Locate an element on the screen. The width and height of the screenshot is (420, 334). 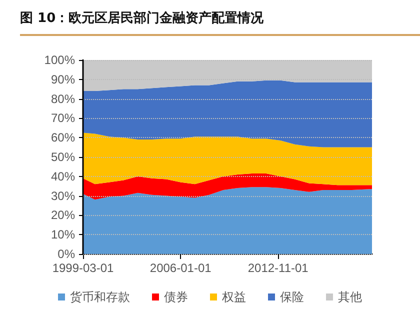
x-tick-label: 2006-01-01 is located at coordinates (181, 268).